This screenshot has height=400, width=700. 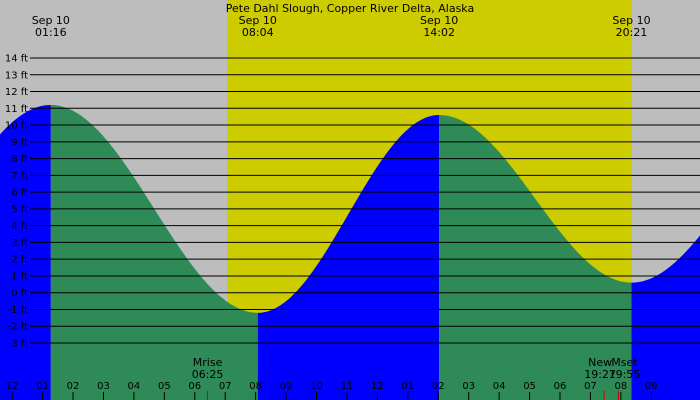 What do you see at coordinates (258, 32) in the screenshot?
I see `extreme-time-label: 08:04` at bounding box center [258, 32].